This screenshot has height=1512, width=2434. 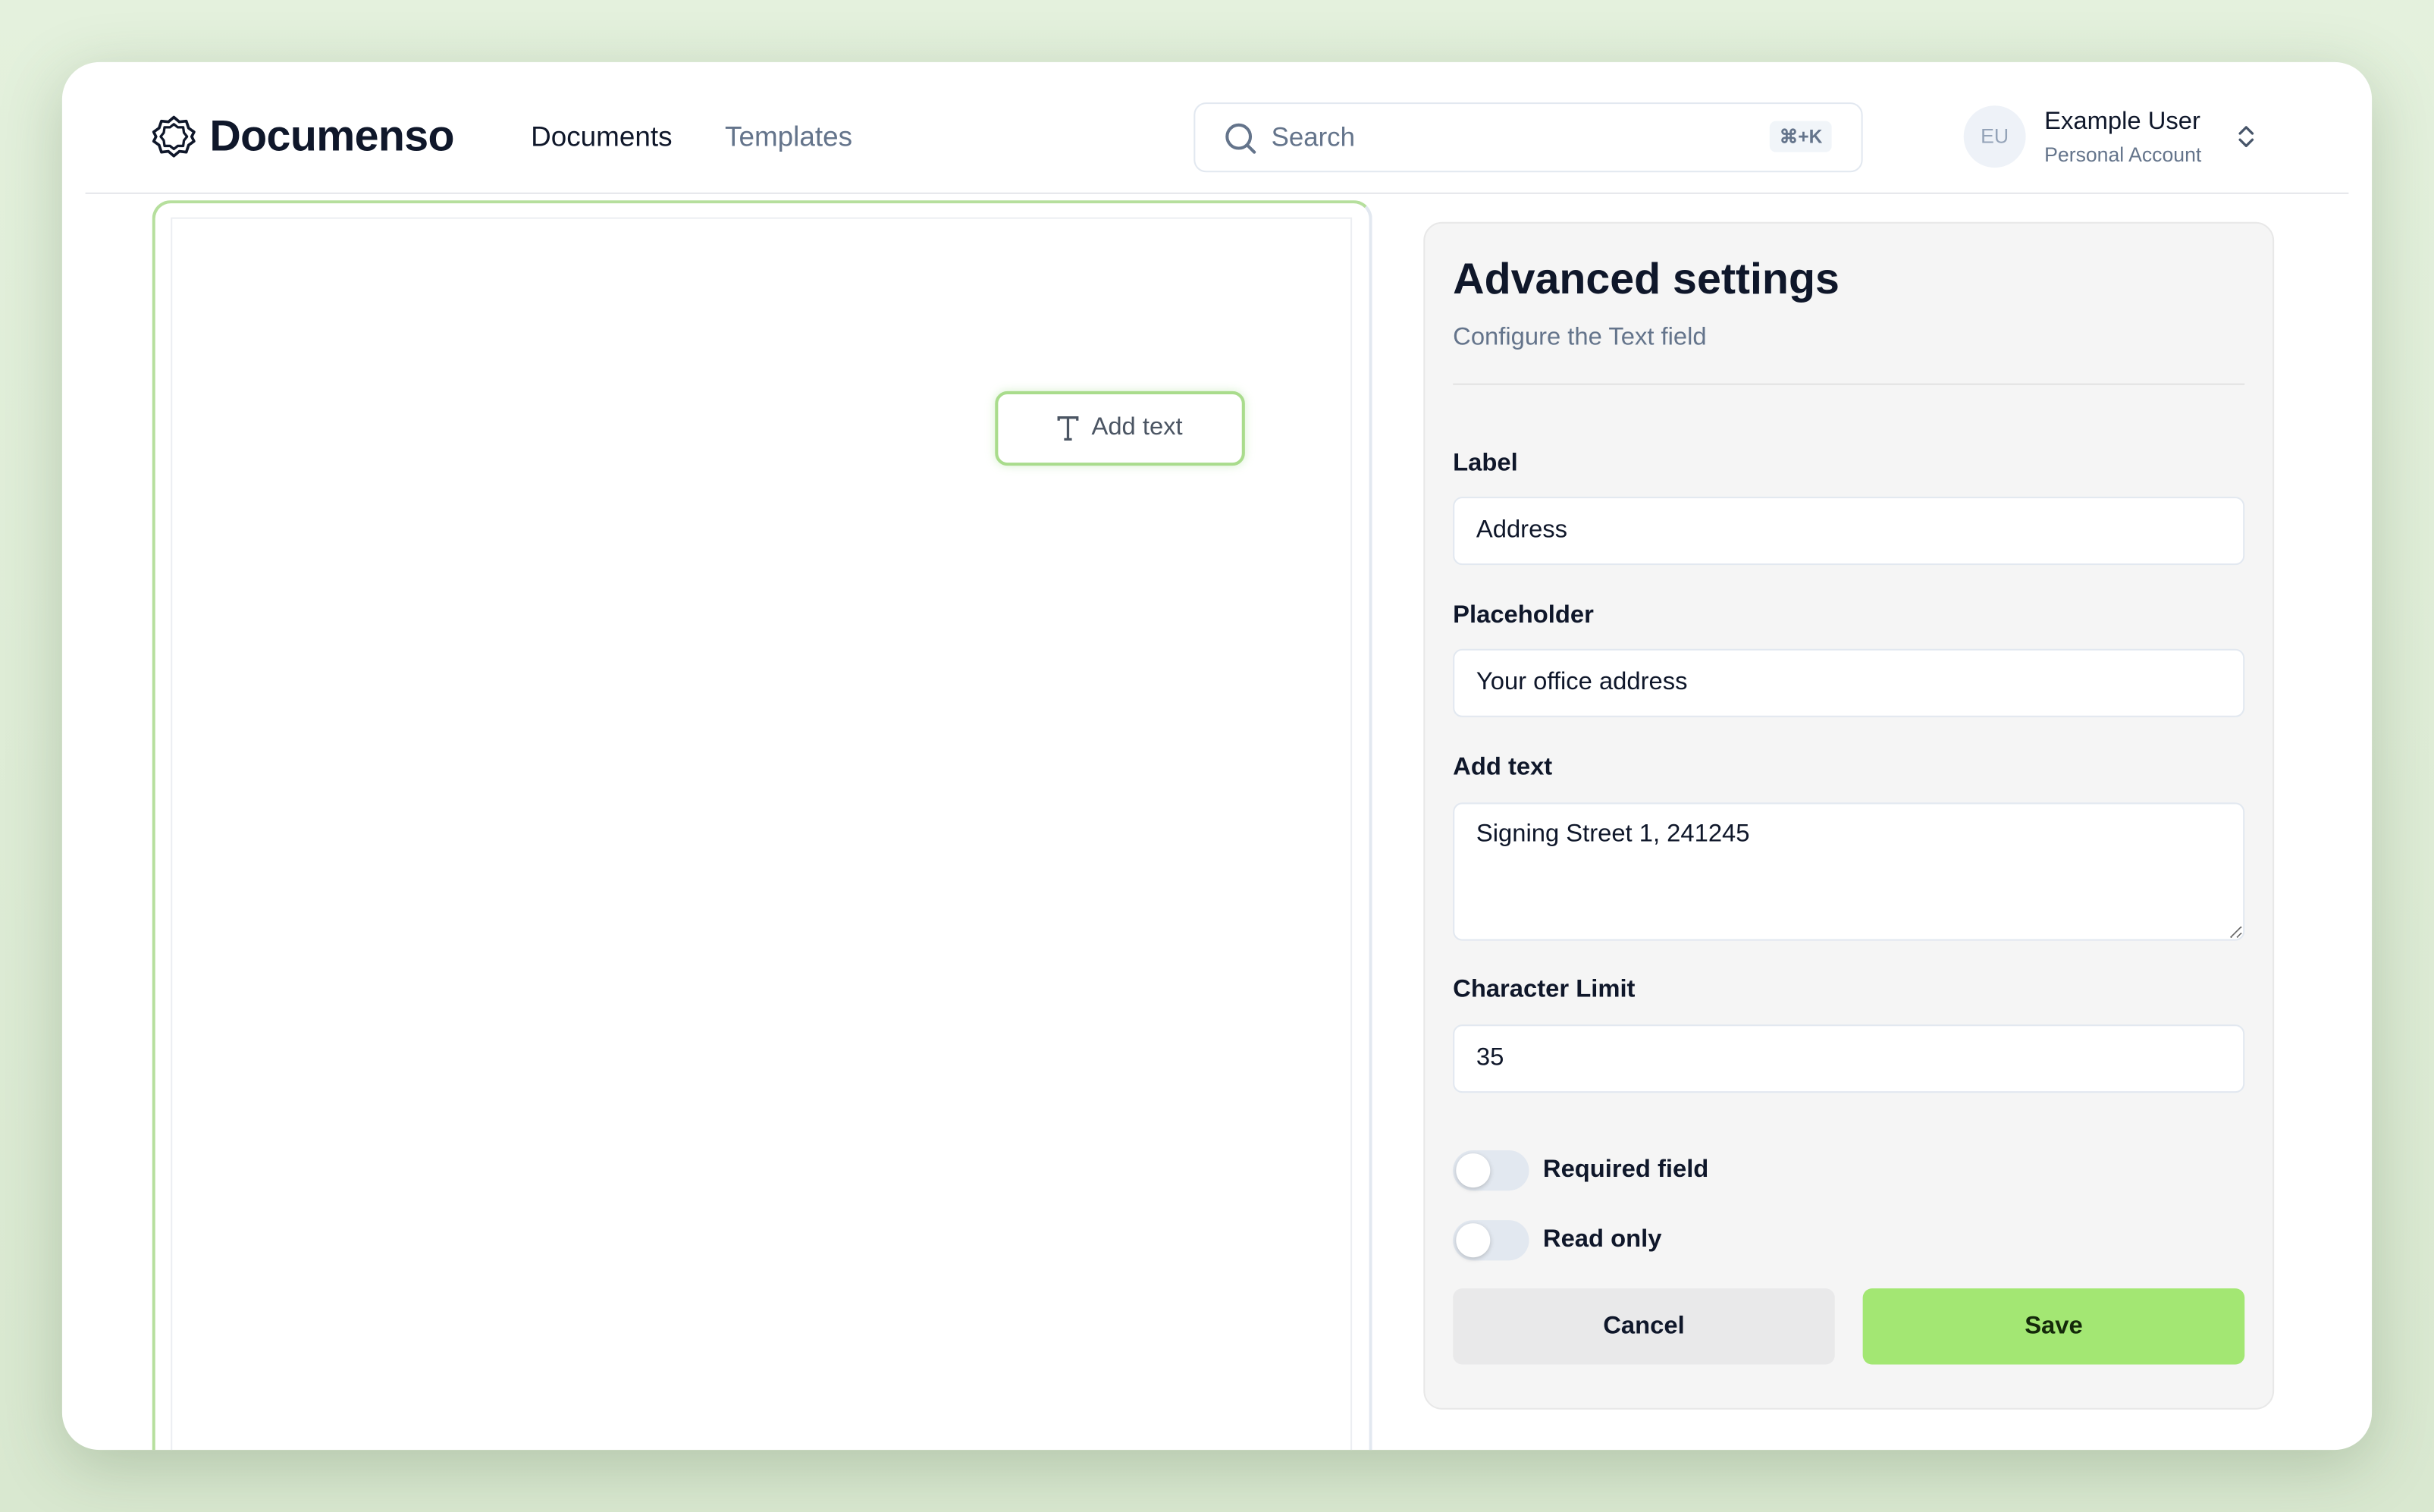 What do you see at coordinates (1485, 463) in the screenshot?
I see `label-label: Label` at bounding box center [1485, 463].